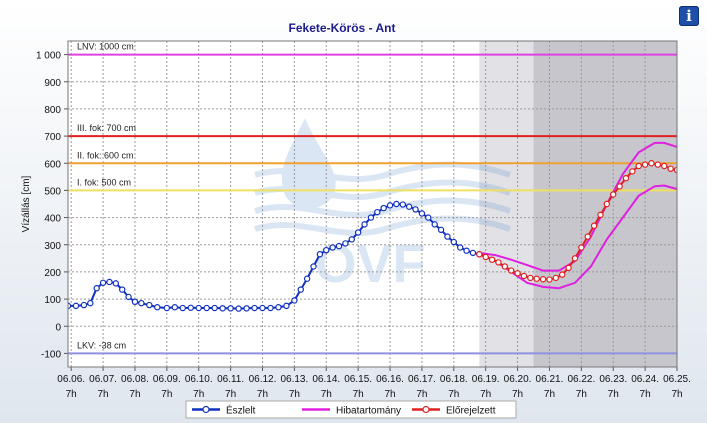 The width and height of the screenshot is (707, 423). What do you see at coordinates (390, 379) in the screenshot?
I see `x-tick-date: 06.16.` at bounding box center [390, 379].